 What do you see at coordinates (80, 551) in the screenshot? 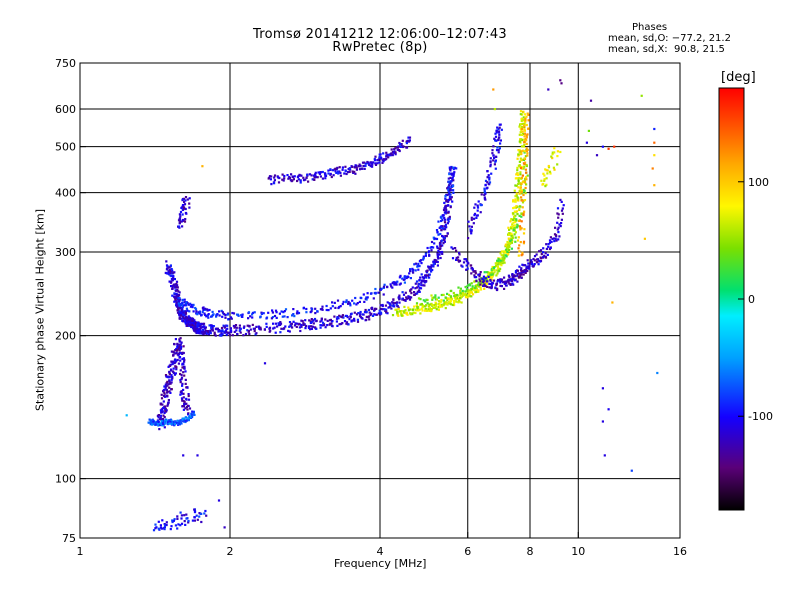
I see `x-tick-label: 1` at bounding box center [80, 551].